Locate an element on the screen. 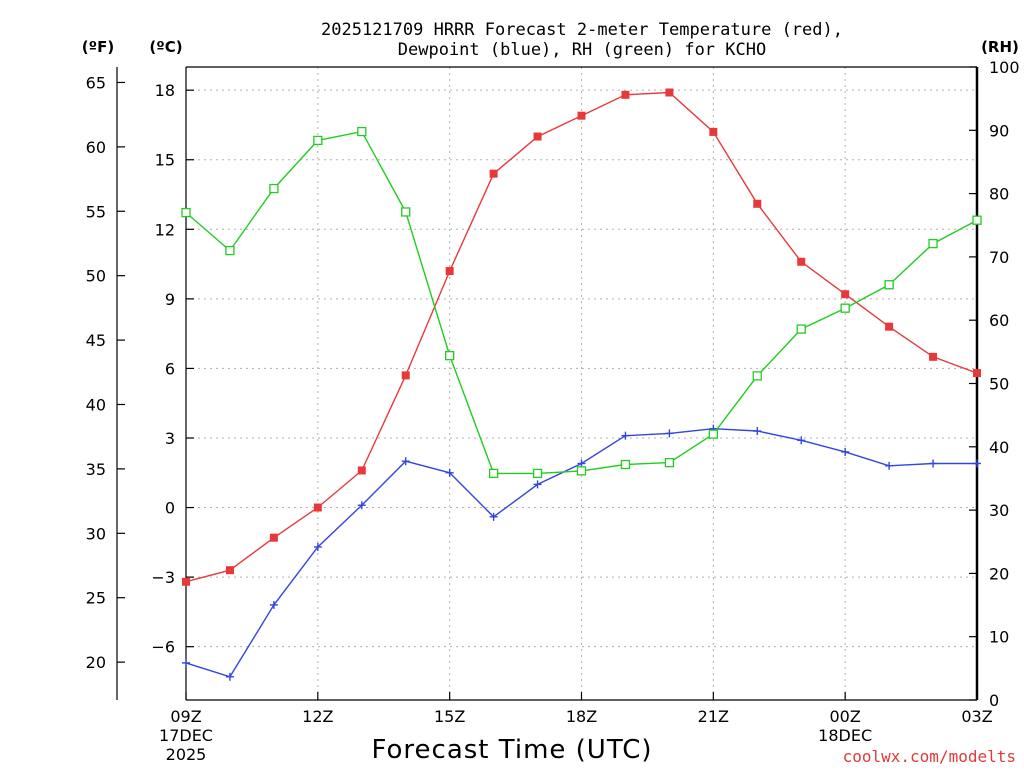  fahrenheit-tick-label: 25 is located at coordinates (96, 598).